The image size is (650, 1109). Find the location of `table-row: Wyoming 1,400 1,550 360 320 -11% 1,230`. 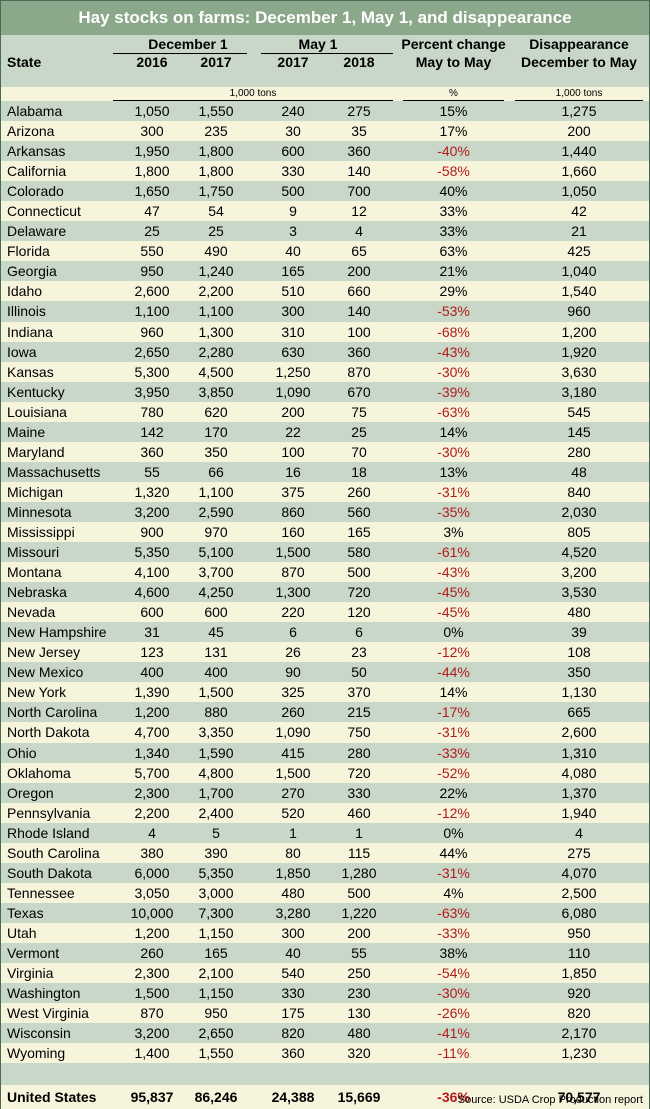

table-row: Wyoming 1,400 1,550 360 320 -11% 1,230 is located at coordinates (325, 1053).